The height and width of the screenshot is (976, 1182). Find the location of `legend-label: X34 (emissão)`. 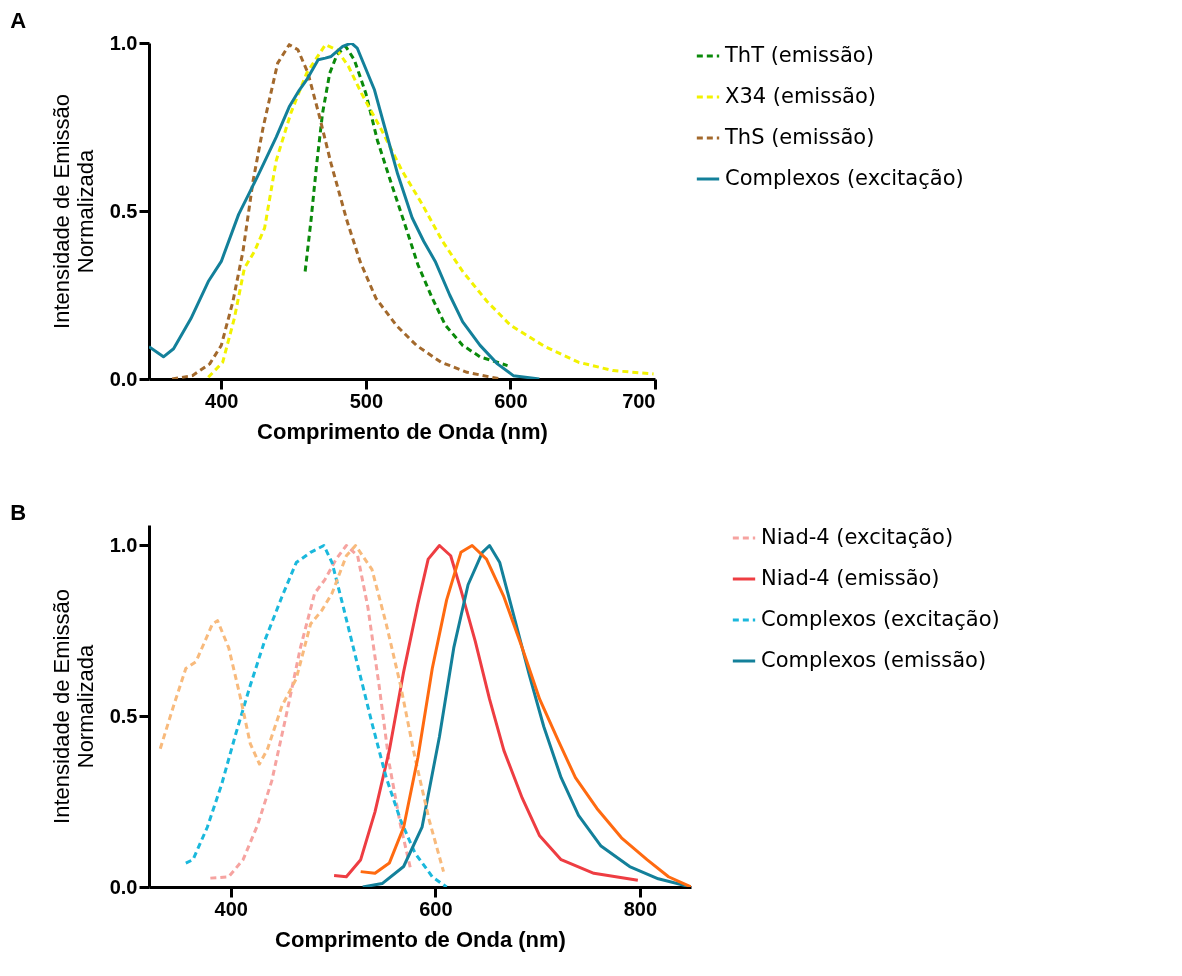

legend-label: X34 (emissão) is located at coordinates (800, 96).